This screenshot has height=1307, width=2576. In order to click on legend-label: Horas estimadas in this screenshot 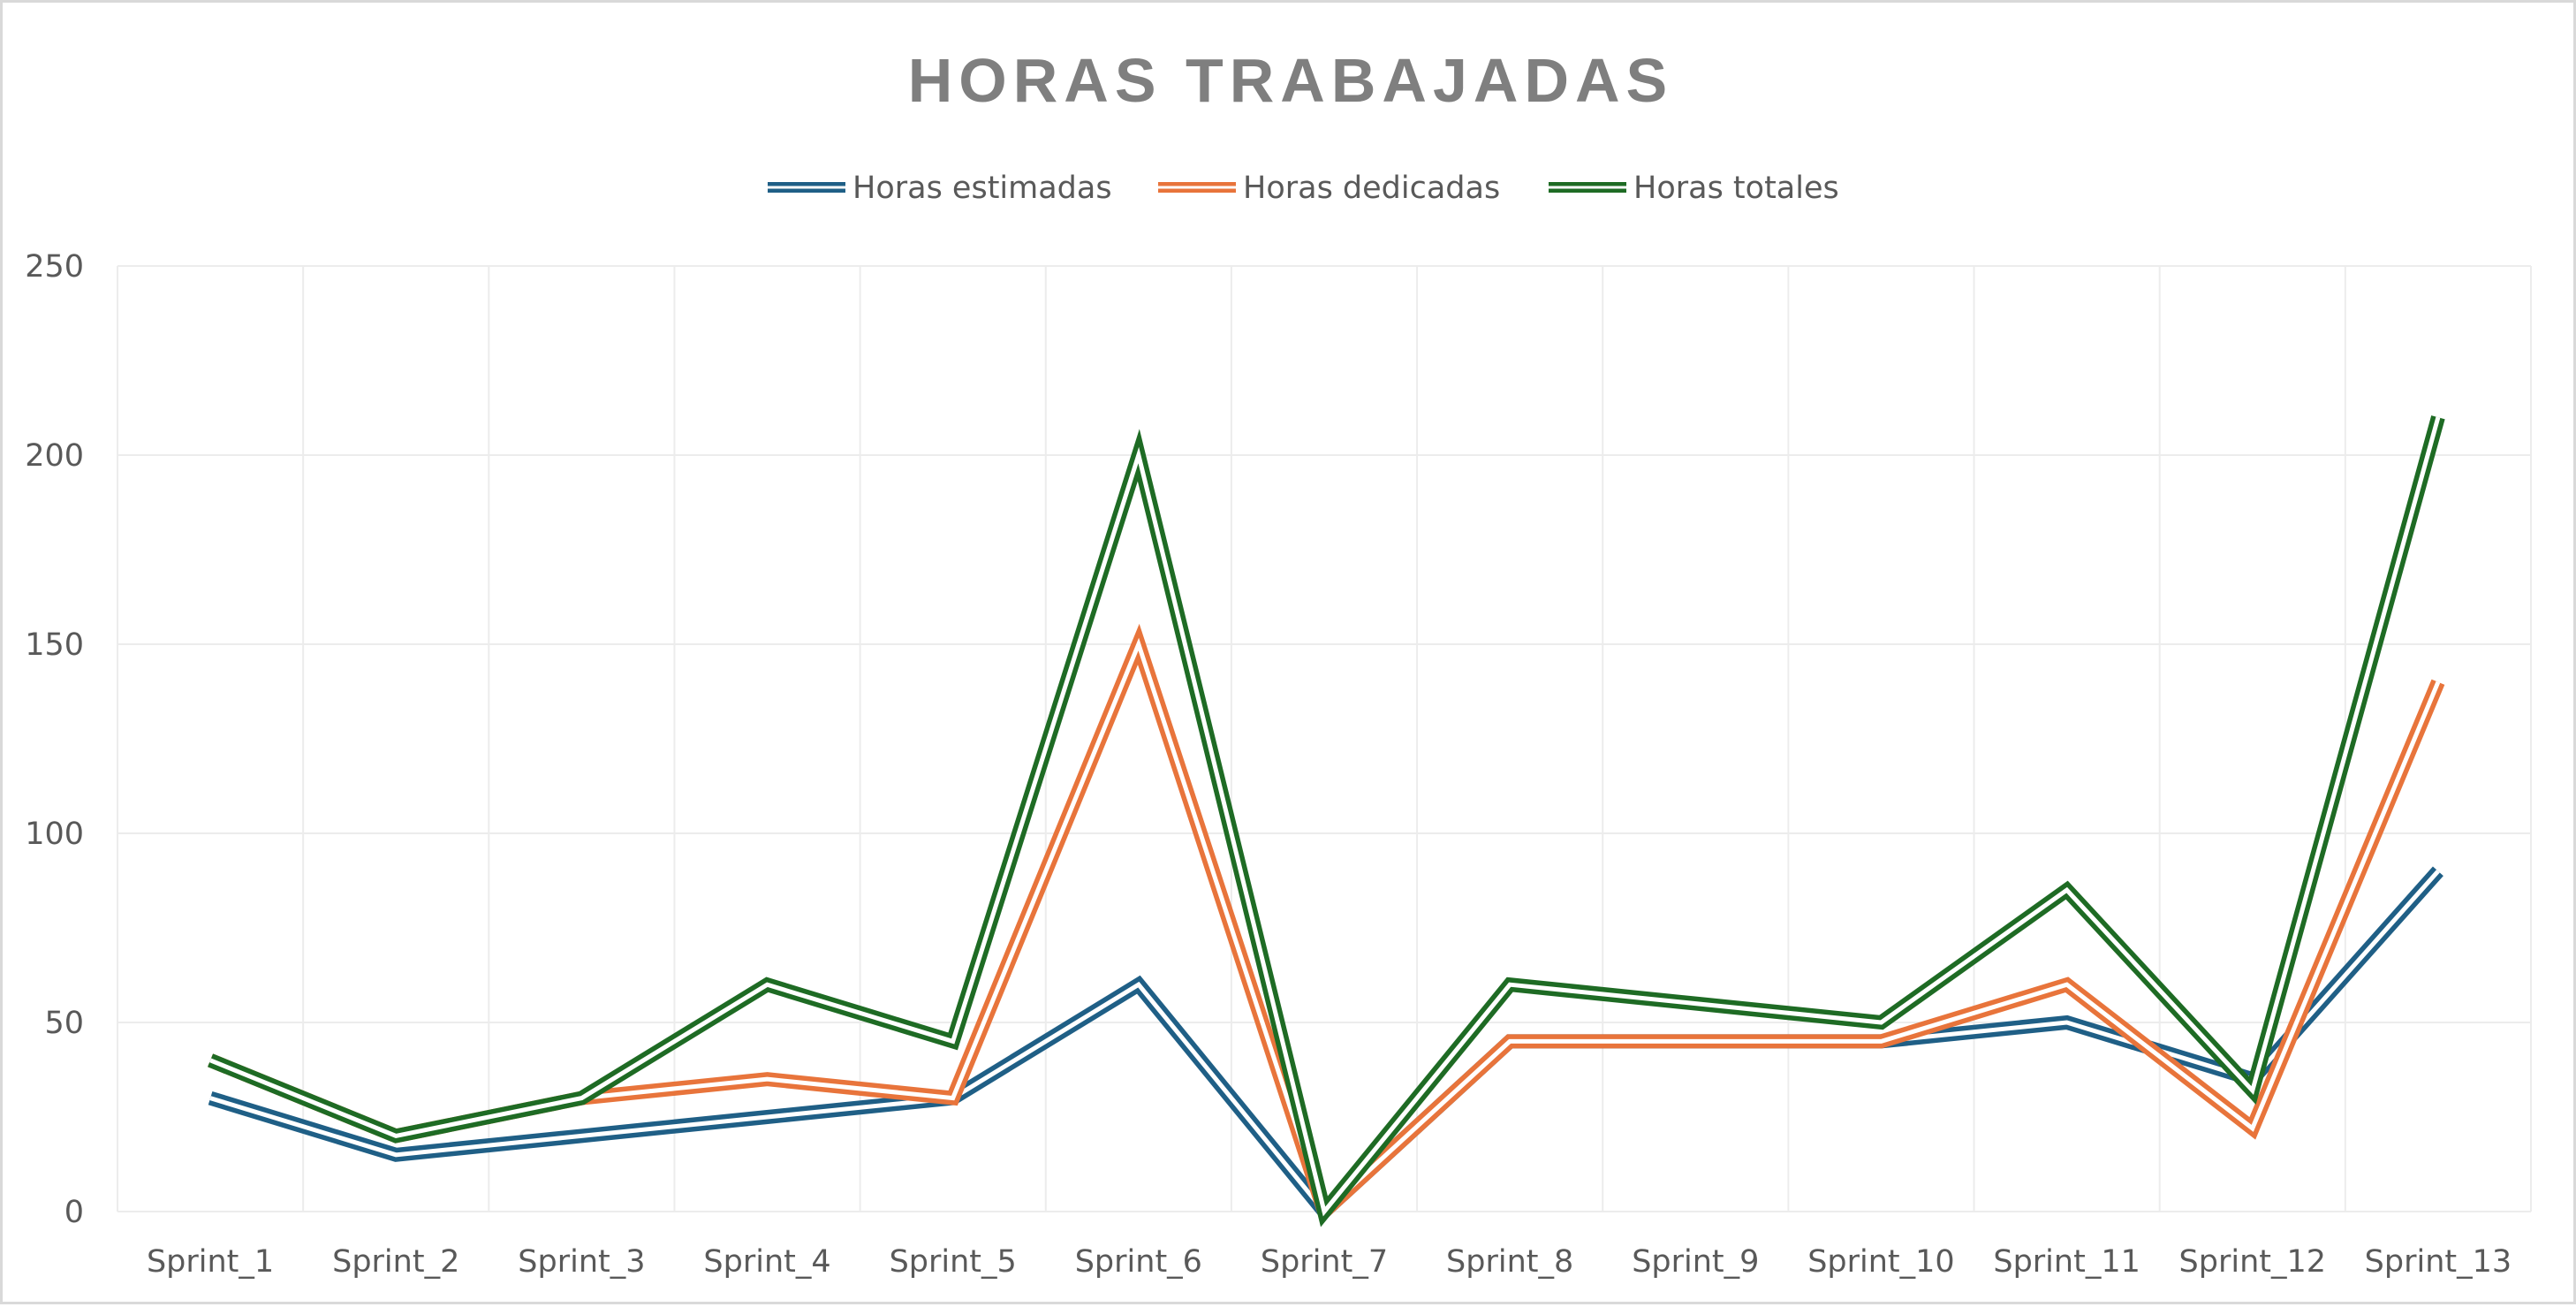, I will do `click(982, 188)`.